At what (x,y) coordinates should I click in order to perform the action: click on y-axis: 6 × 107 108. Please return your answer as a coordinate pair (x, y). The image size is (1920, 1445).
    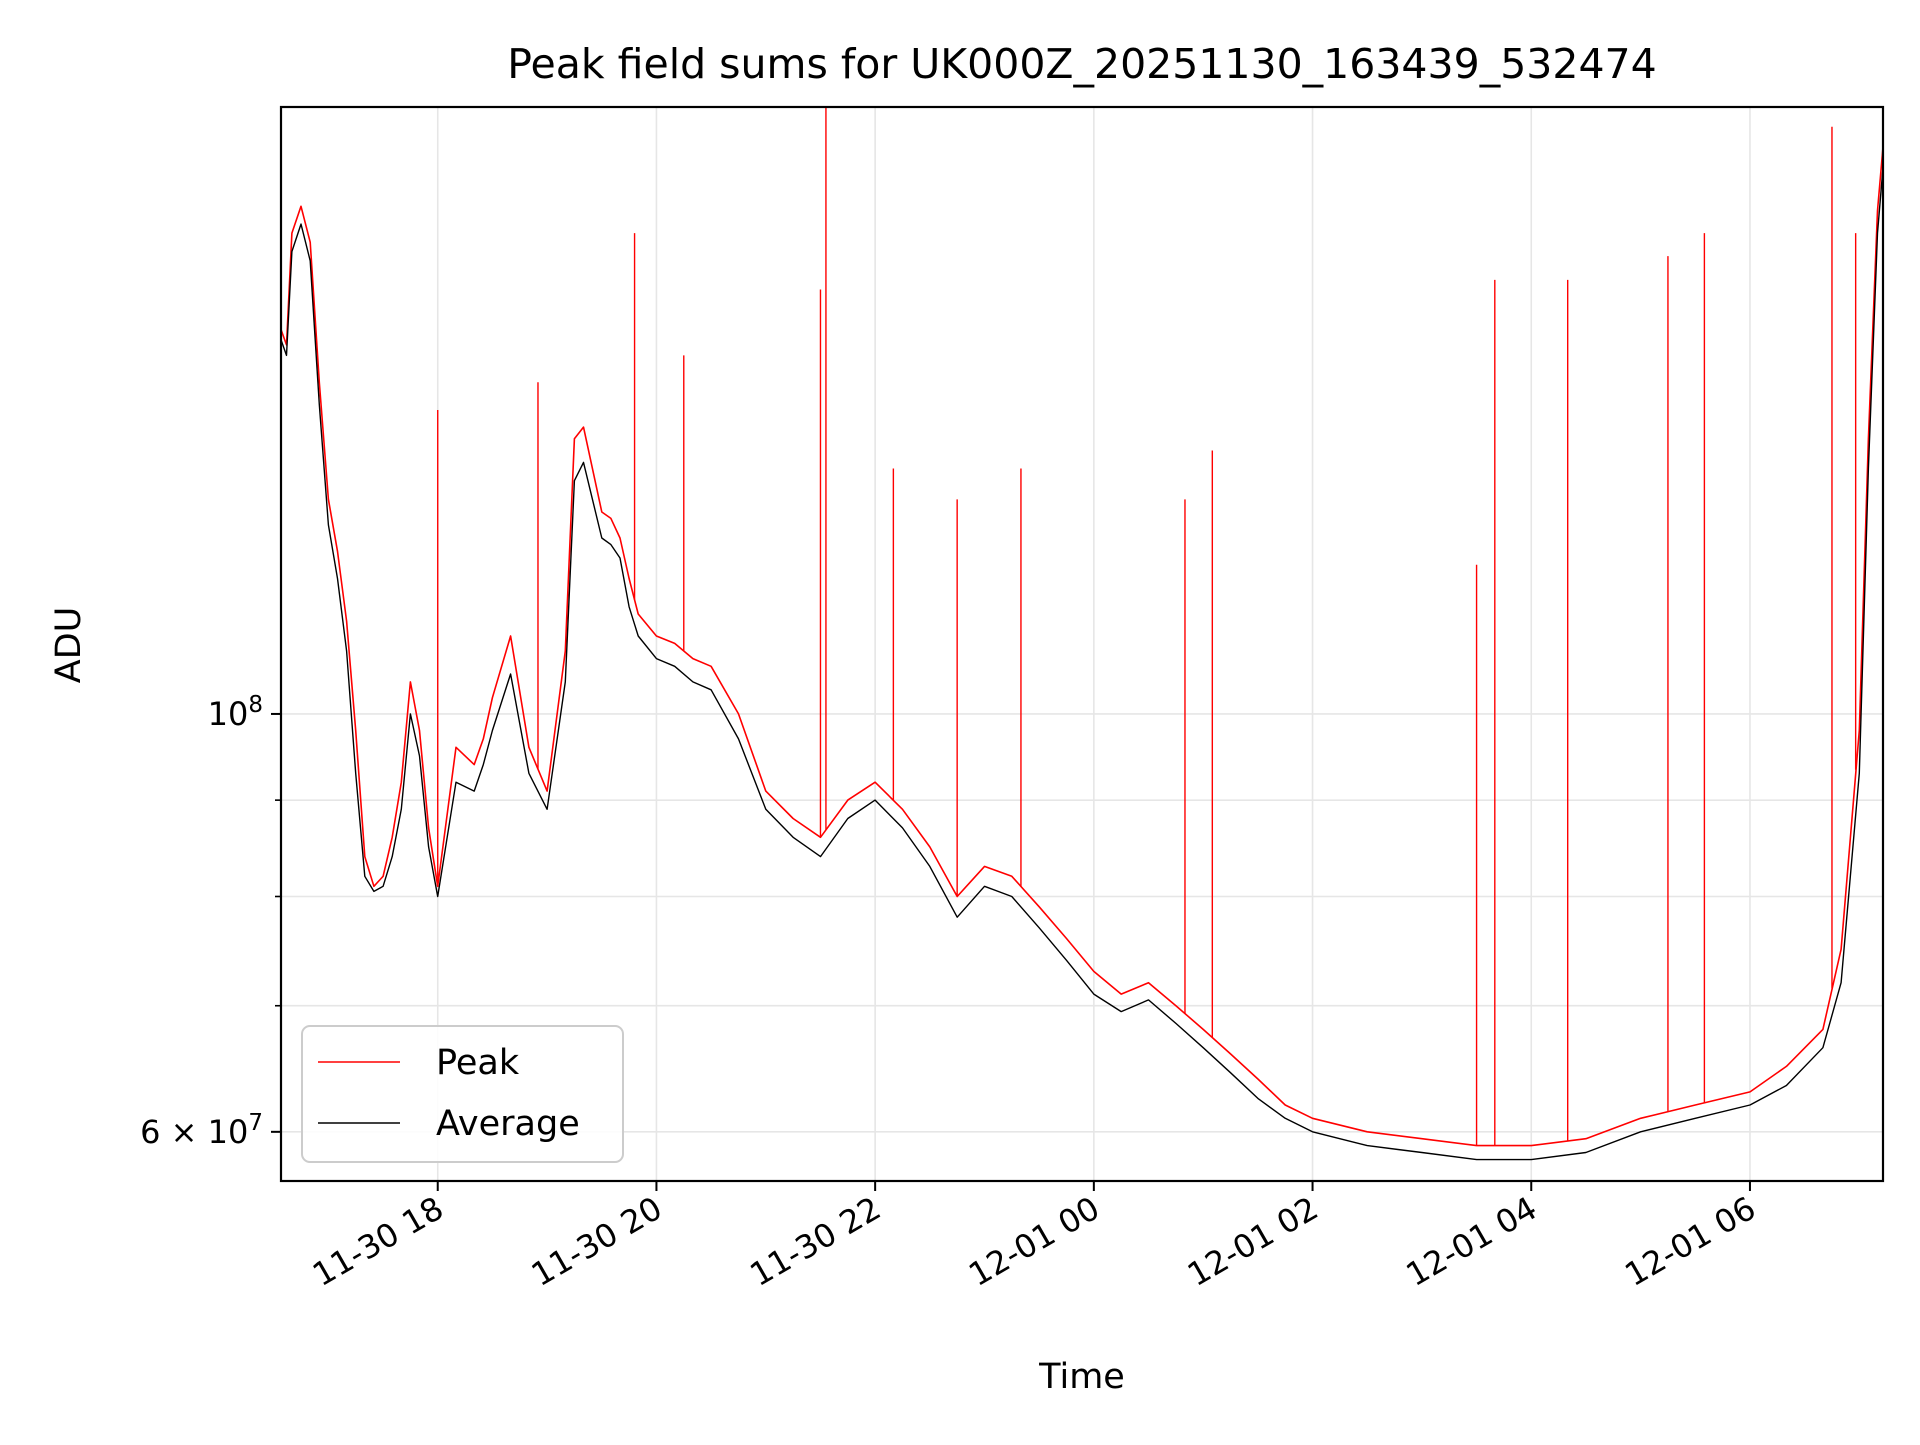
    Looking at the image, I should click on (210, 921).